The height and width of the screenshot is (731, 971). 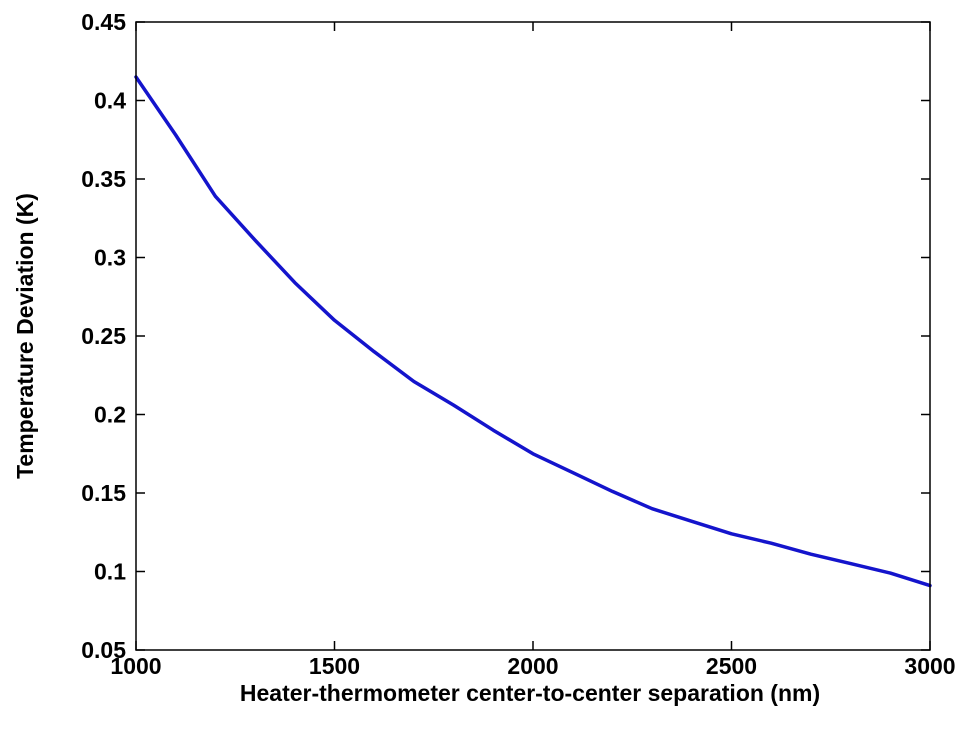 I want to click on x-tick-label: 2000, so click(x=532, y=666).